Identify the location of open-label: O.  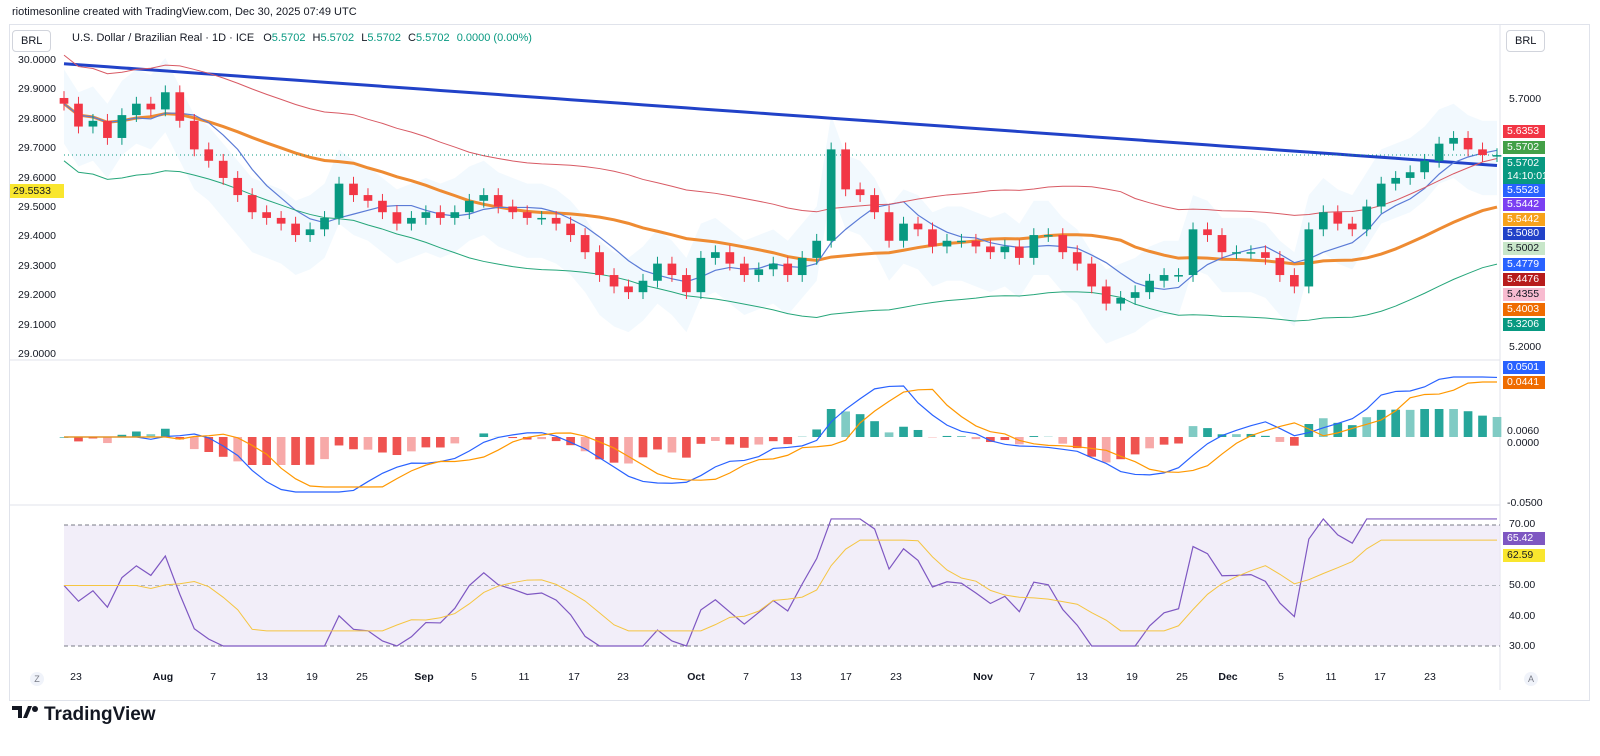
(267, 38).